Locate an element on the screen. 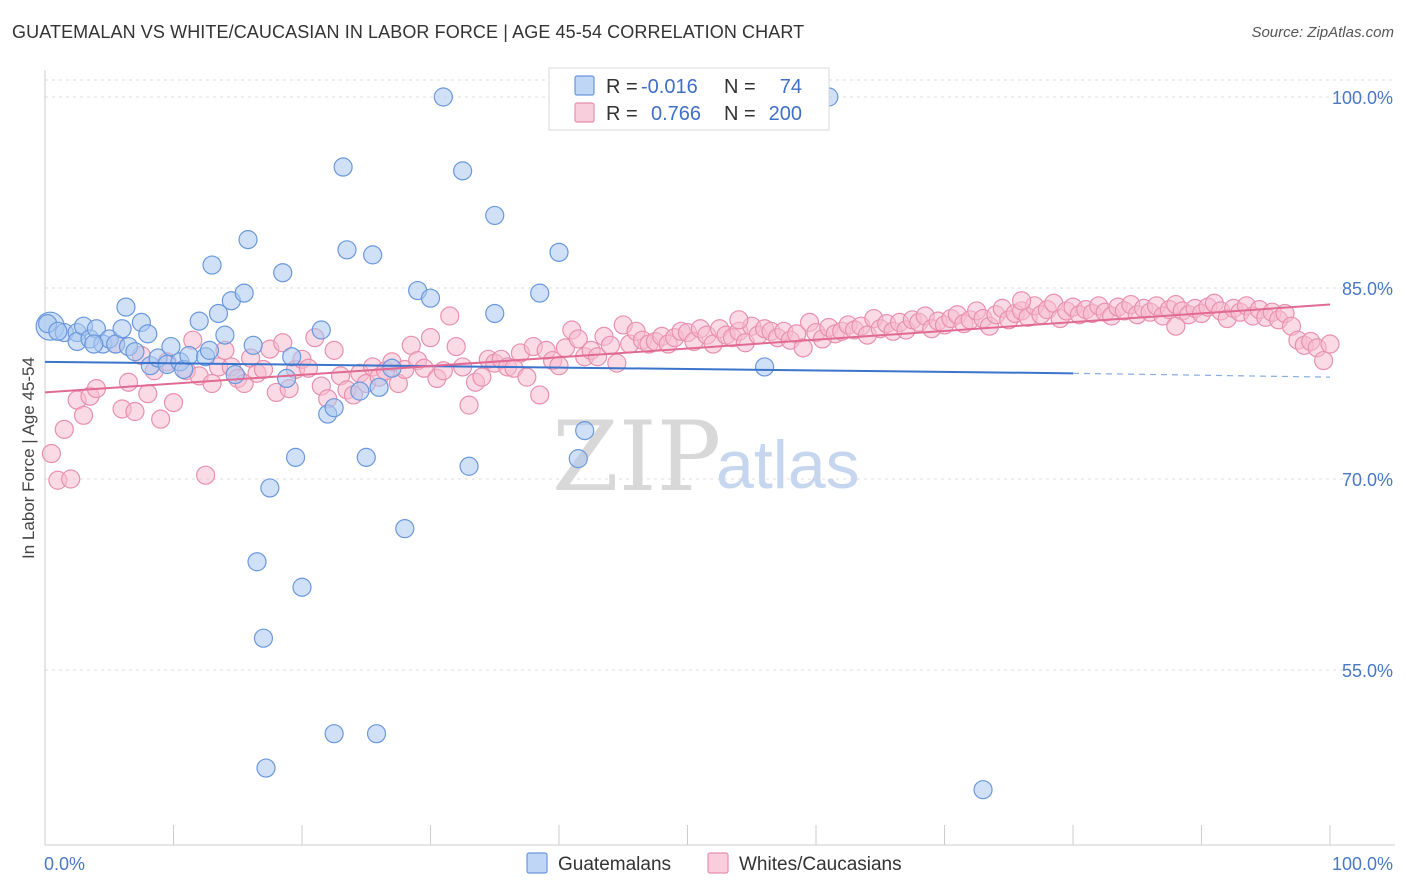 The height and width of the screenshot is (892, 1406). y-tick-label: 55.0% is located at coordinates (1367, 671).